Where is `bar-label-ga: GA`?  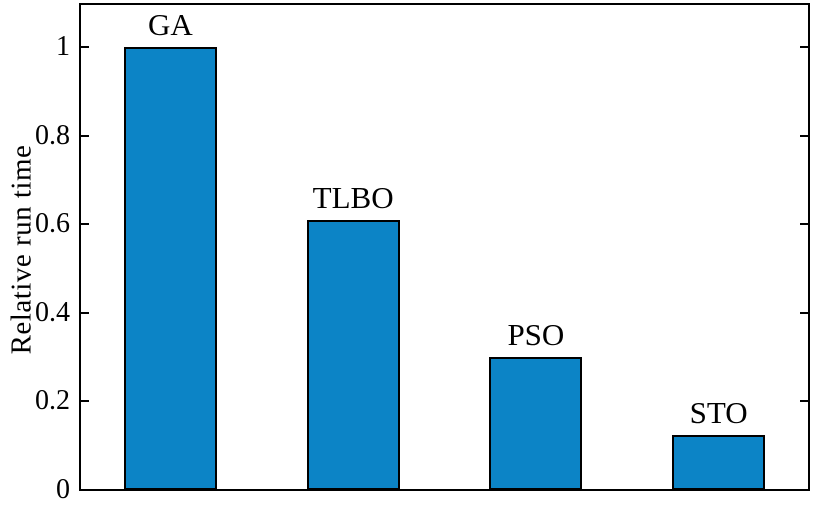 bar-label-ga: GA is located at coordinates (170, 25).